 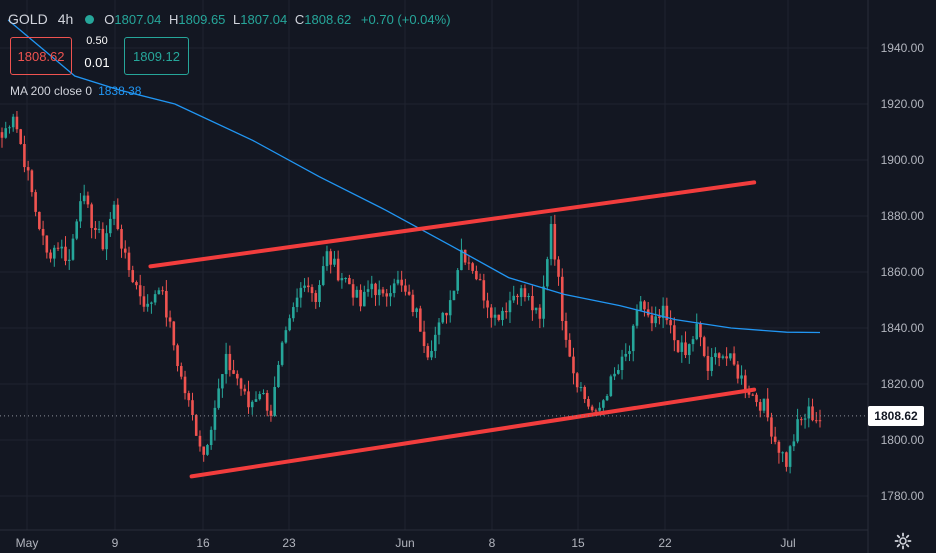 I want to click on indicator-label: MA 200 close 0, so click(x=51, y=91).